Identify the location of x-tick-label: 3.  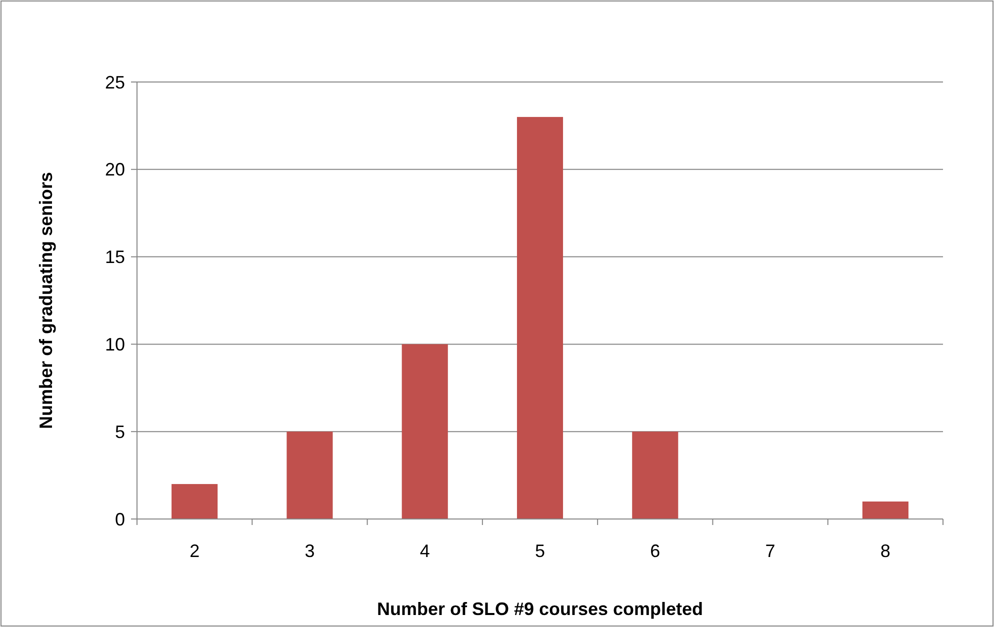
(309, 551).